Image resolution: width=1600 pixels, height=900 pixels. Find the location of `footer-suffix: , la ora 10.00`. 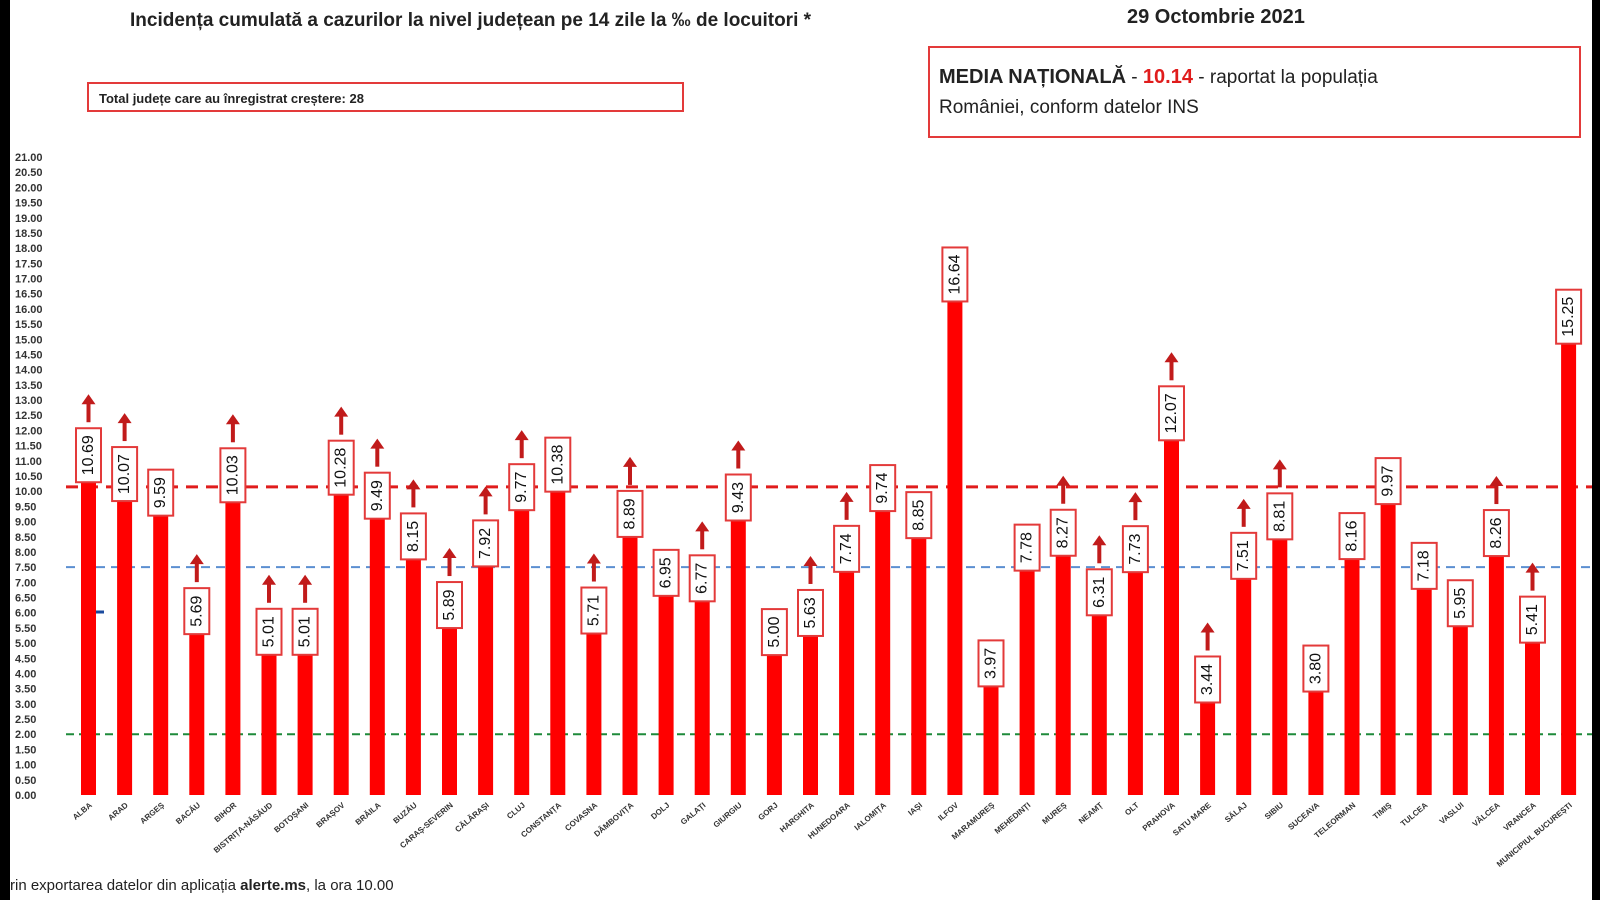

footer-suffix: , la ora 10.00 is located at coordinates (350, 885).